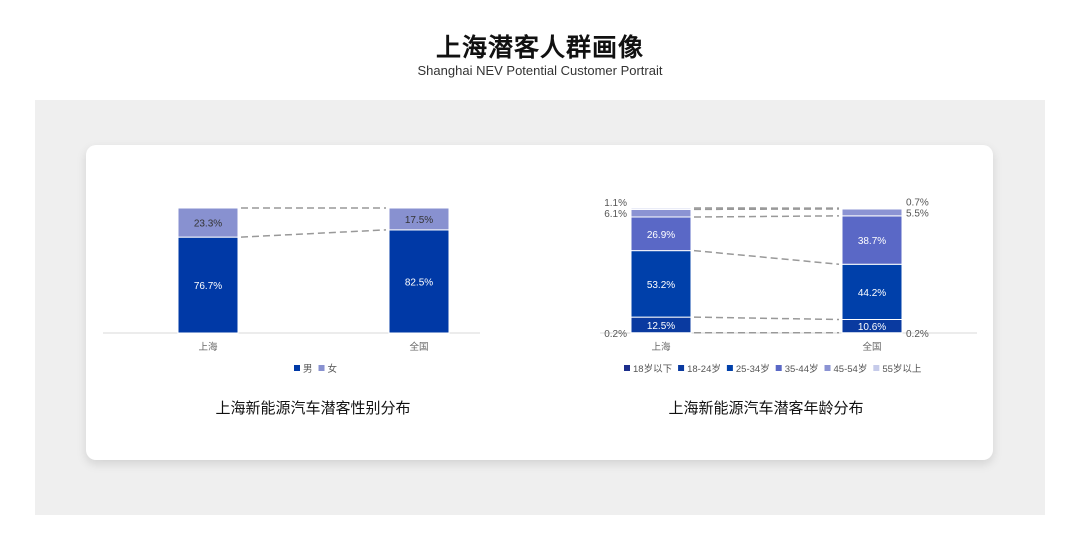  I want to click on page-subtitle: Shanghai NEV Potential Customer Portrait, so click(540, 70).